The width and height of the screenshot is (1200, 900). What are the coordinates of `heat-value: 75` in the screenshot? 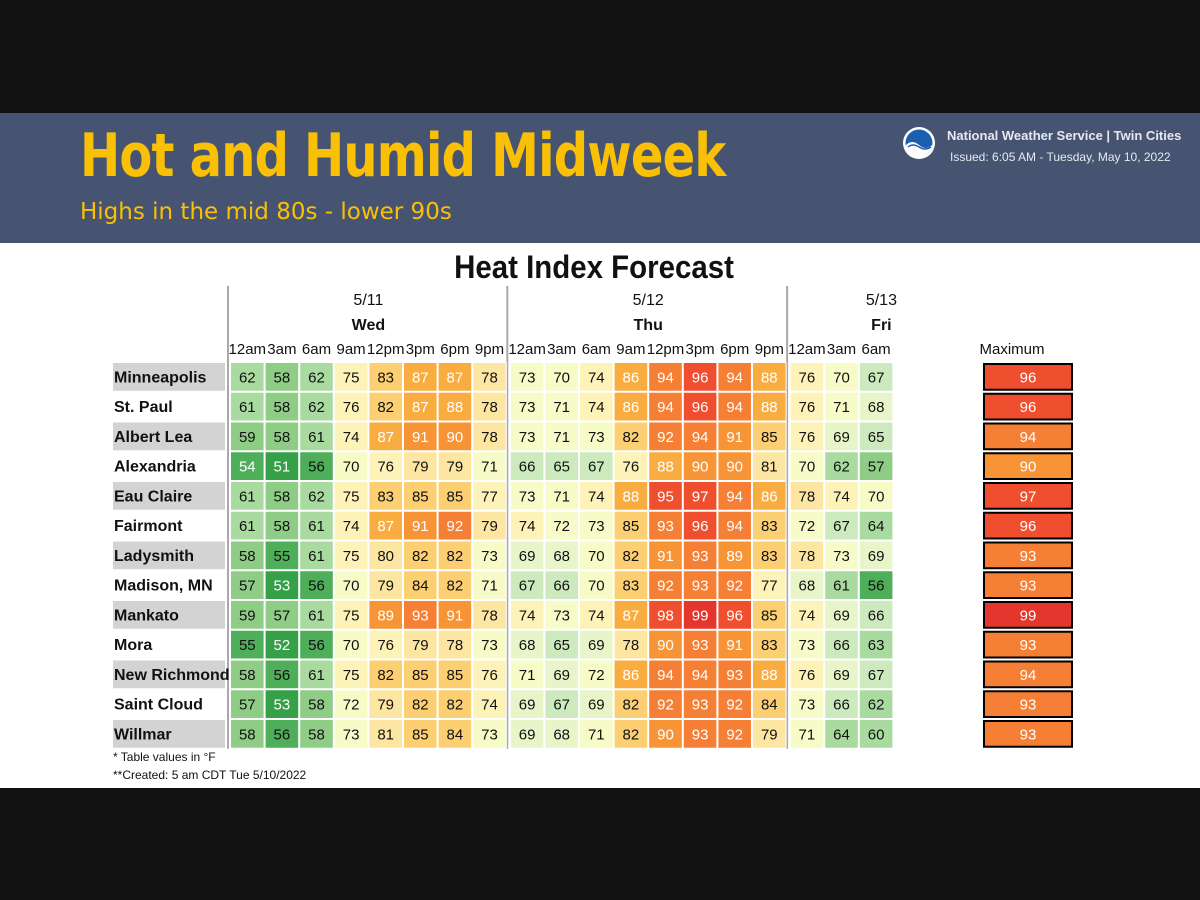 It's located at (351, 556).